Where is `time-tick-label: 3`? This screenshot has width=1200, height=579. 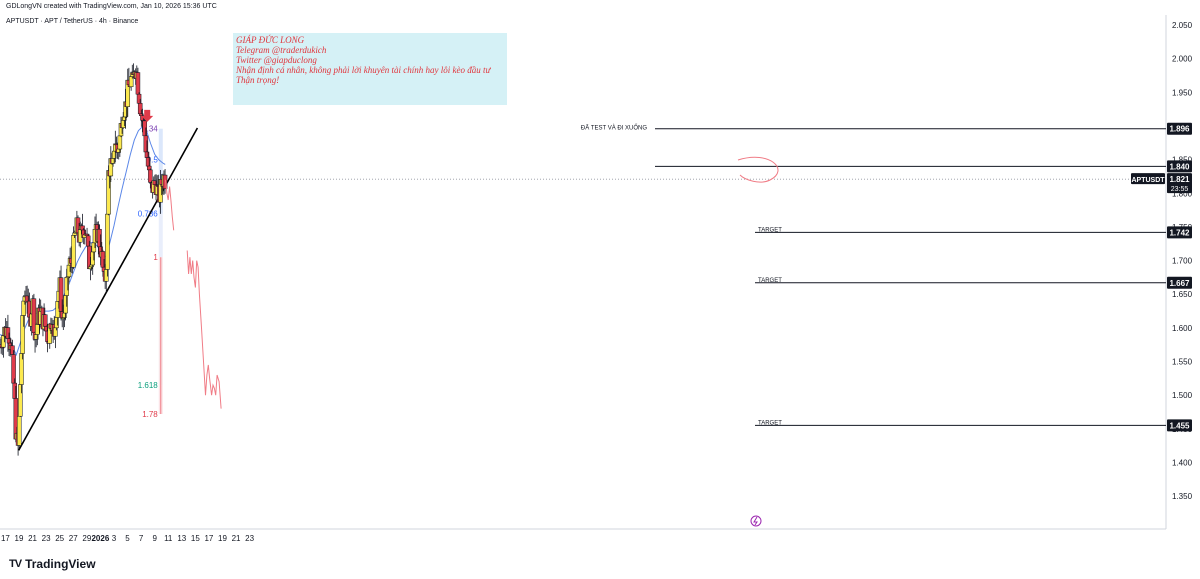
time-tick-label: 3 is located at coordinates (114, 538).